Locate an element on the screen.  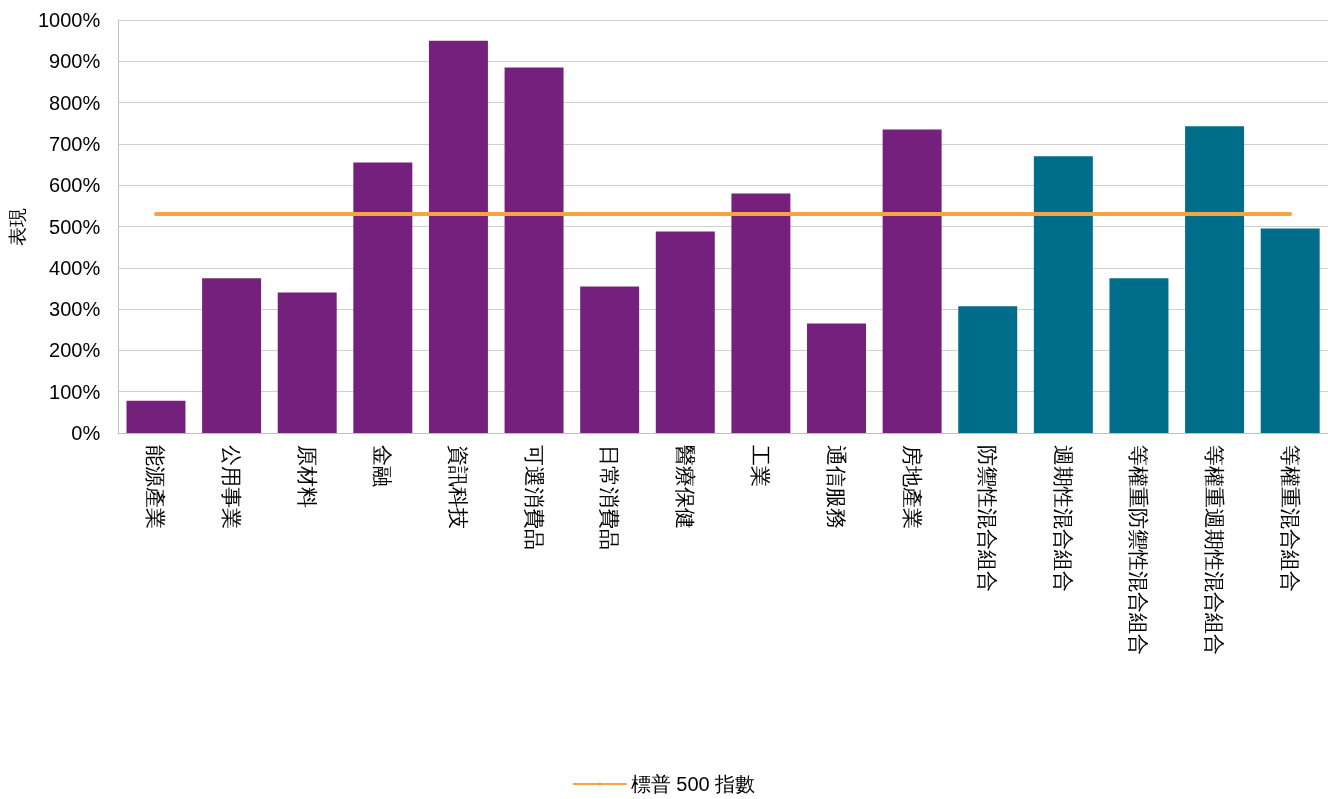
x-tick-label: 資訊科技 is located at coordinates (458, 487).